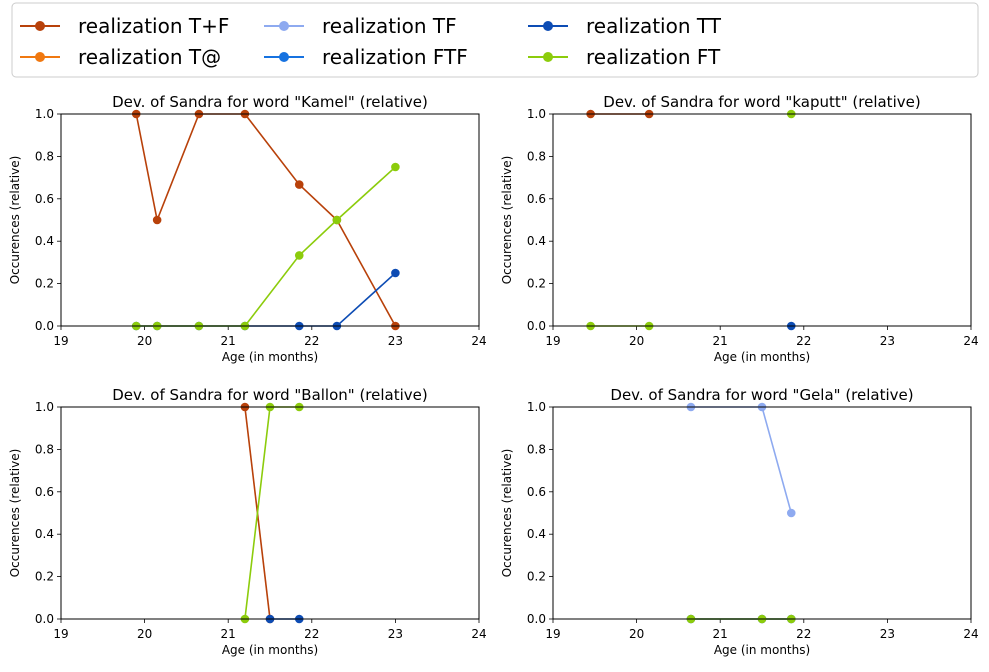  What do you see at coordinates (149, 57) in the screenshot?
I see `legend-label: realization T@` at bounding box center [149, 57].